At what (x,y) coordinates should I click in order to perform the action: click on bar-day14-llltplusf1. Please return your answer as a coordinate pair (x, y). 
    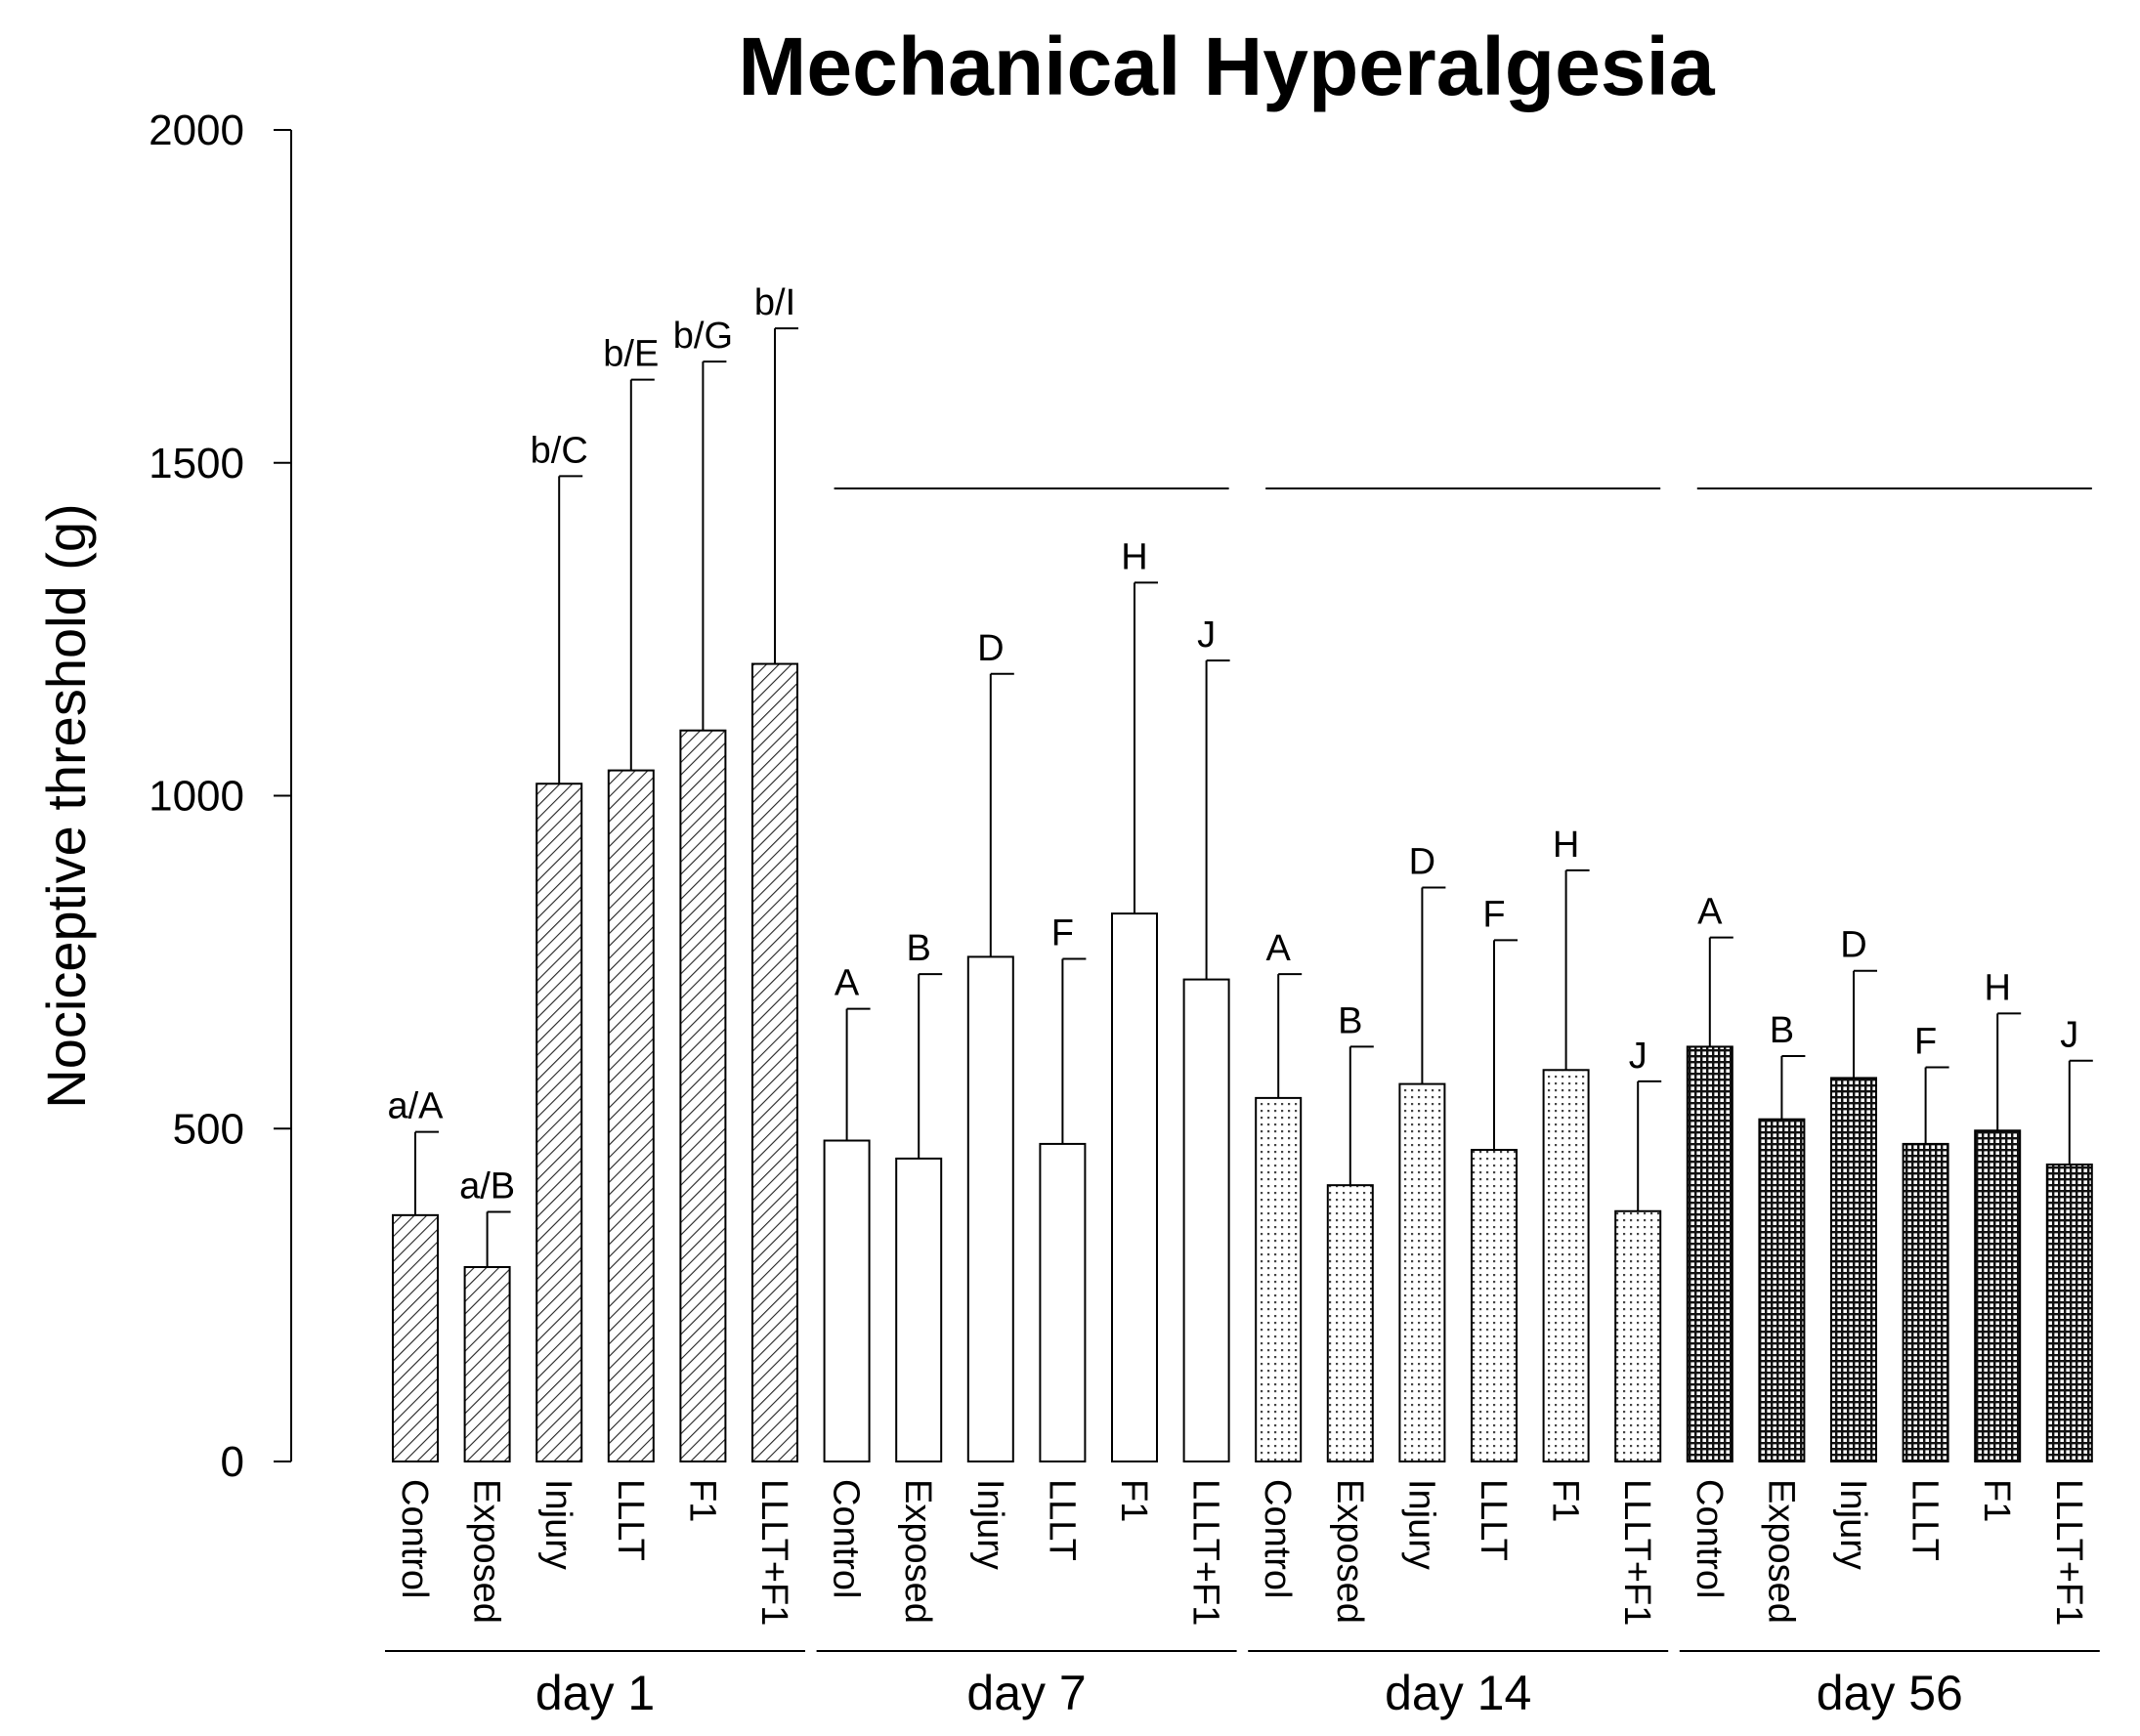
    Looking at the image, I should click on (1638, 1335).